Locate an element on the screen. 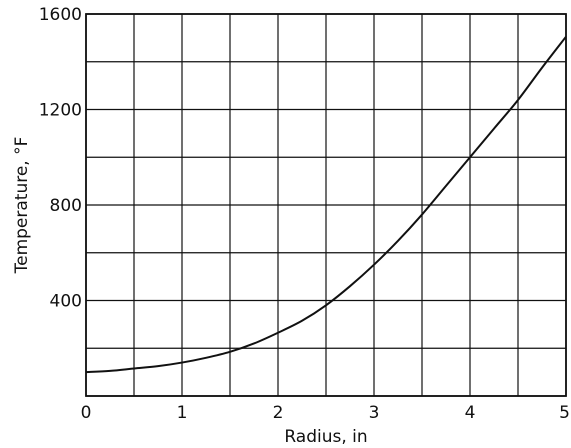  x-tick-label: 0 is located at coordinates (86, 413).